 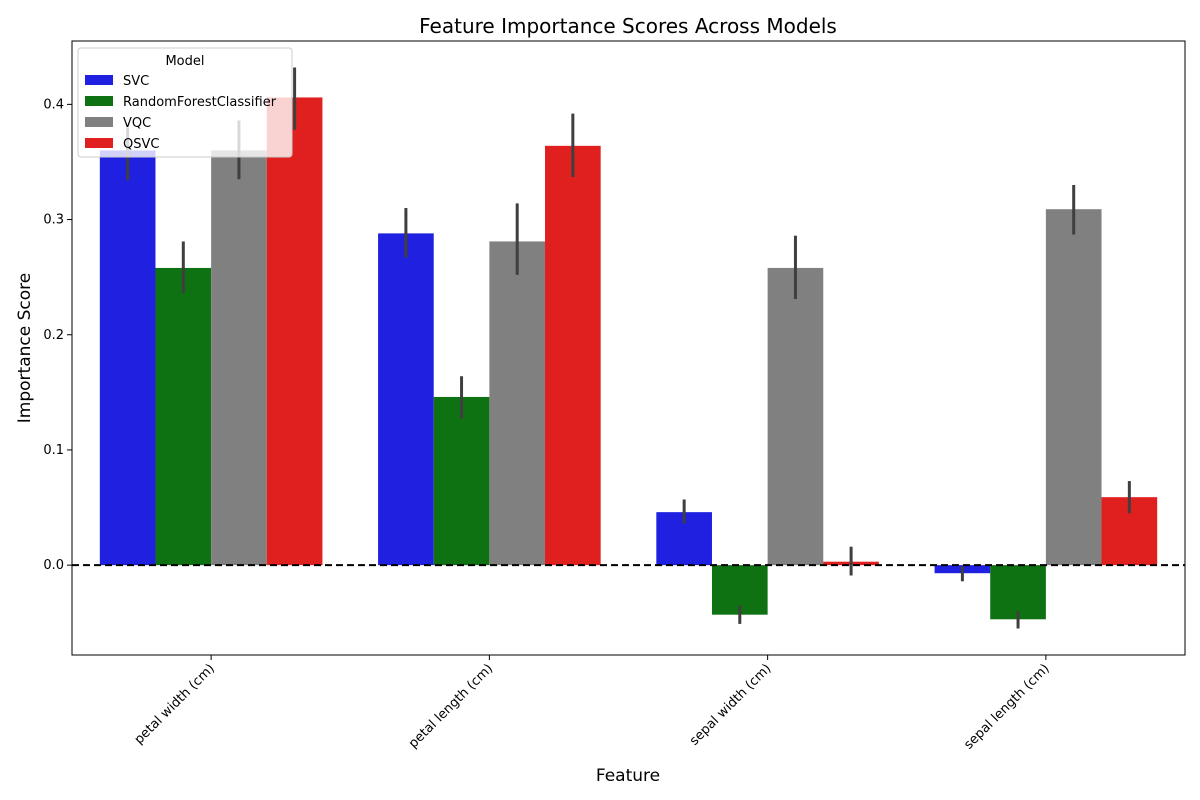 What do you see at coordinates (628, 776) in the screenshot?
I see `x-axis-label: Feature` at bounding box center [628, 776].